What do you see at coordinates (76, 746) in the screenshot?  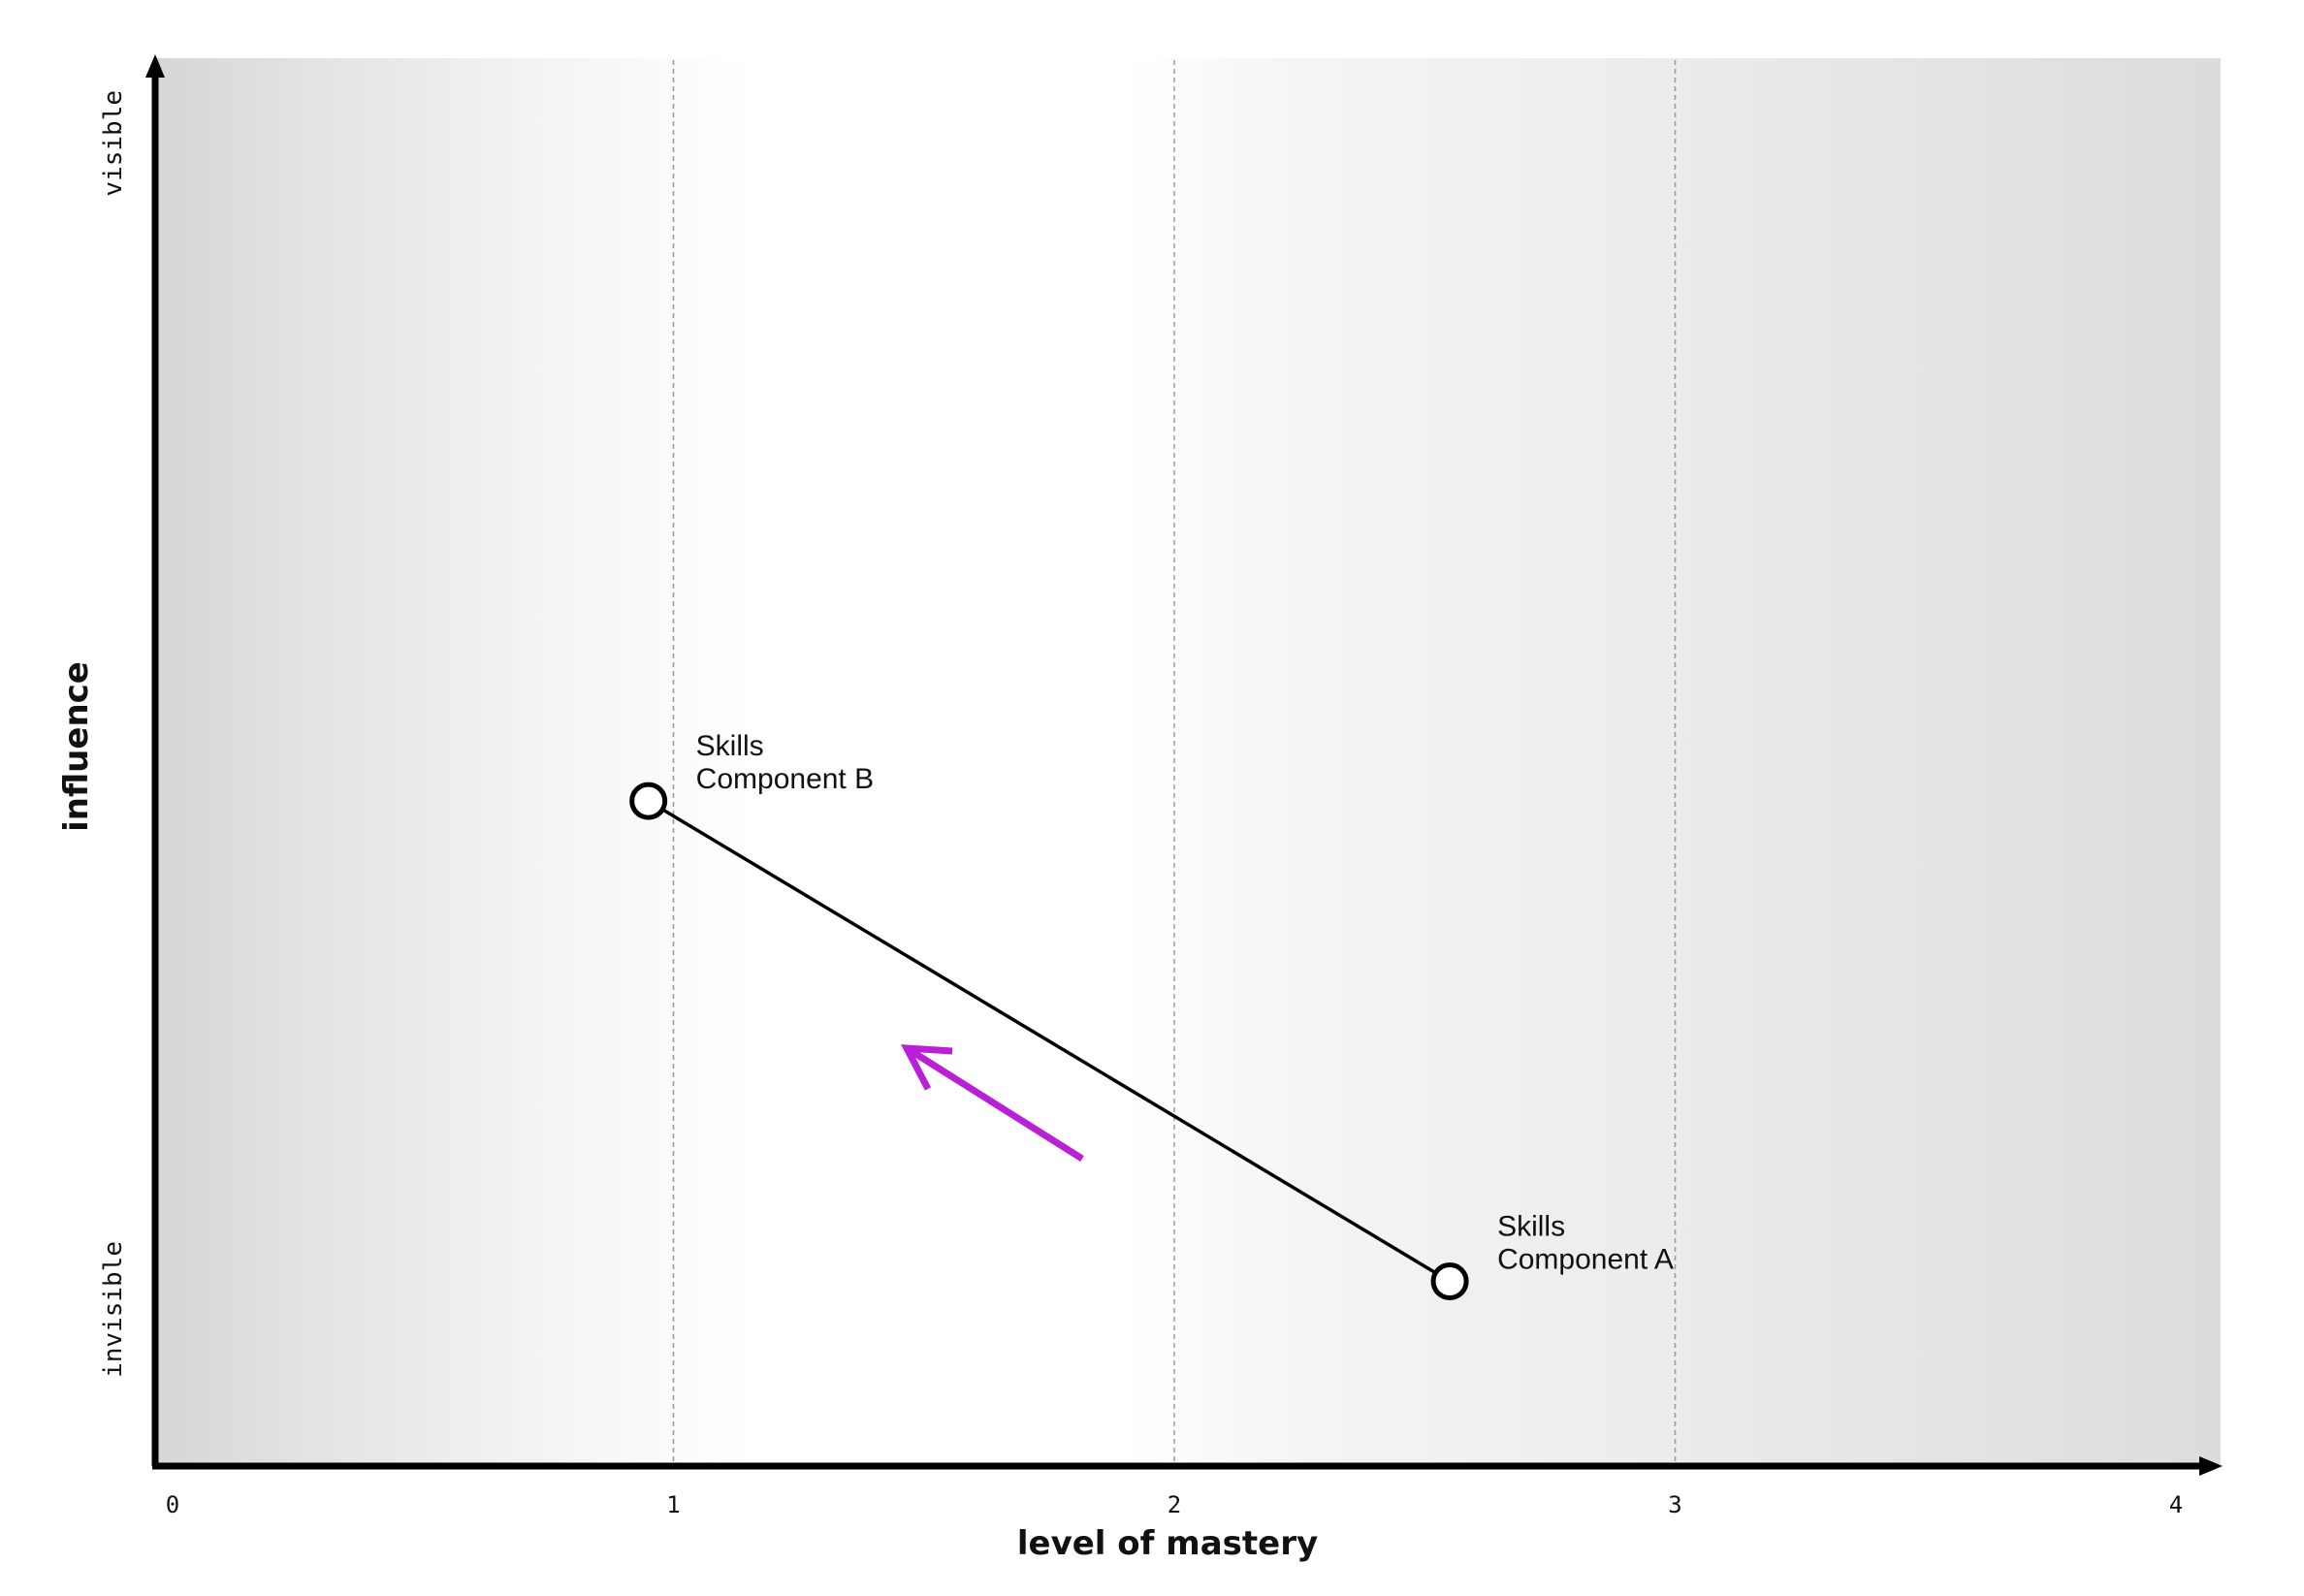 I see `y-axis-title: influence` at bounding box center [76, 746].